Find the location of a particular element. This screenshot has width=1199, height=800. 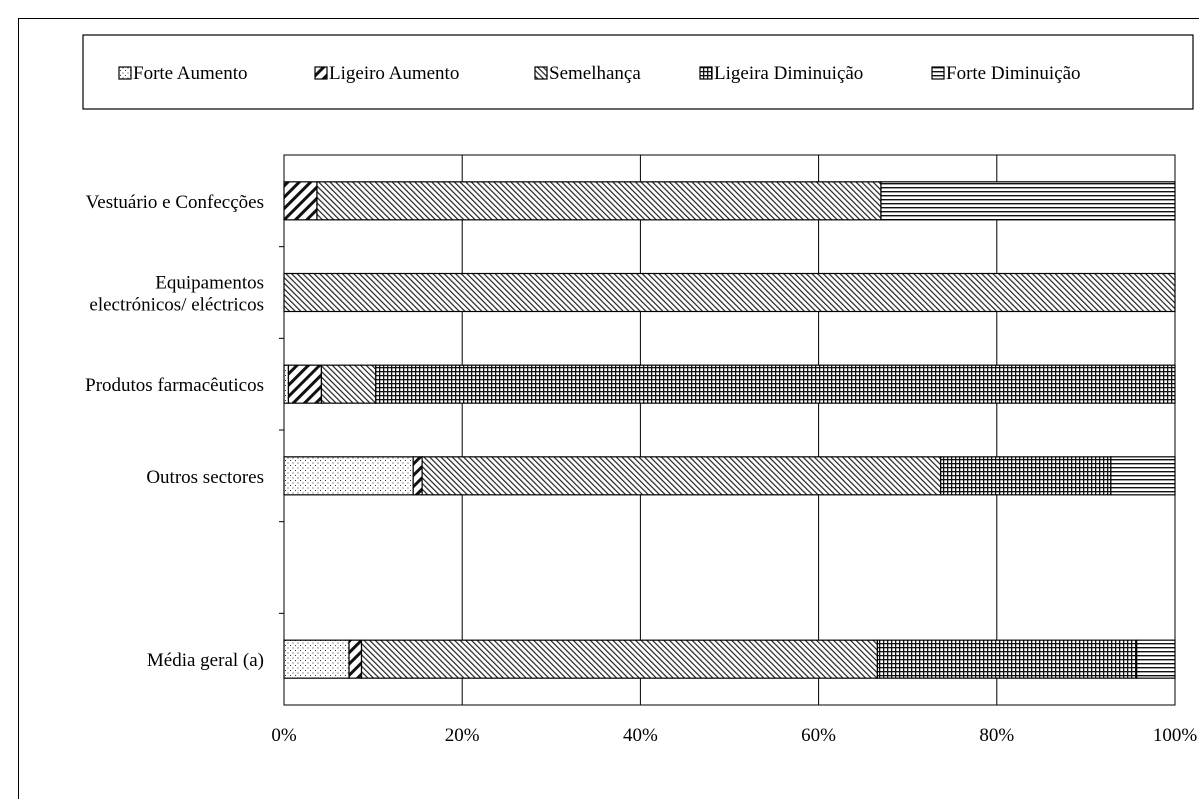

category-label: electrónicos/ eléctricos is located at coordinates (176, 305).